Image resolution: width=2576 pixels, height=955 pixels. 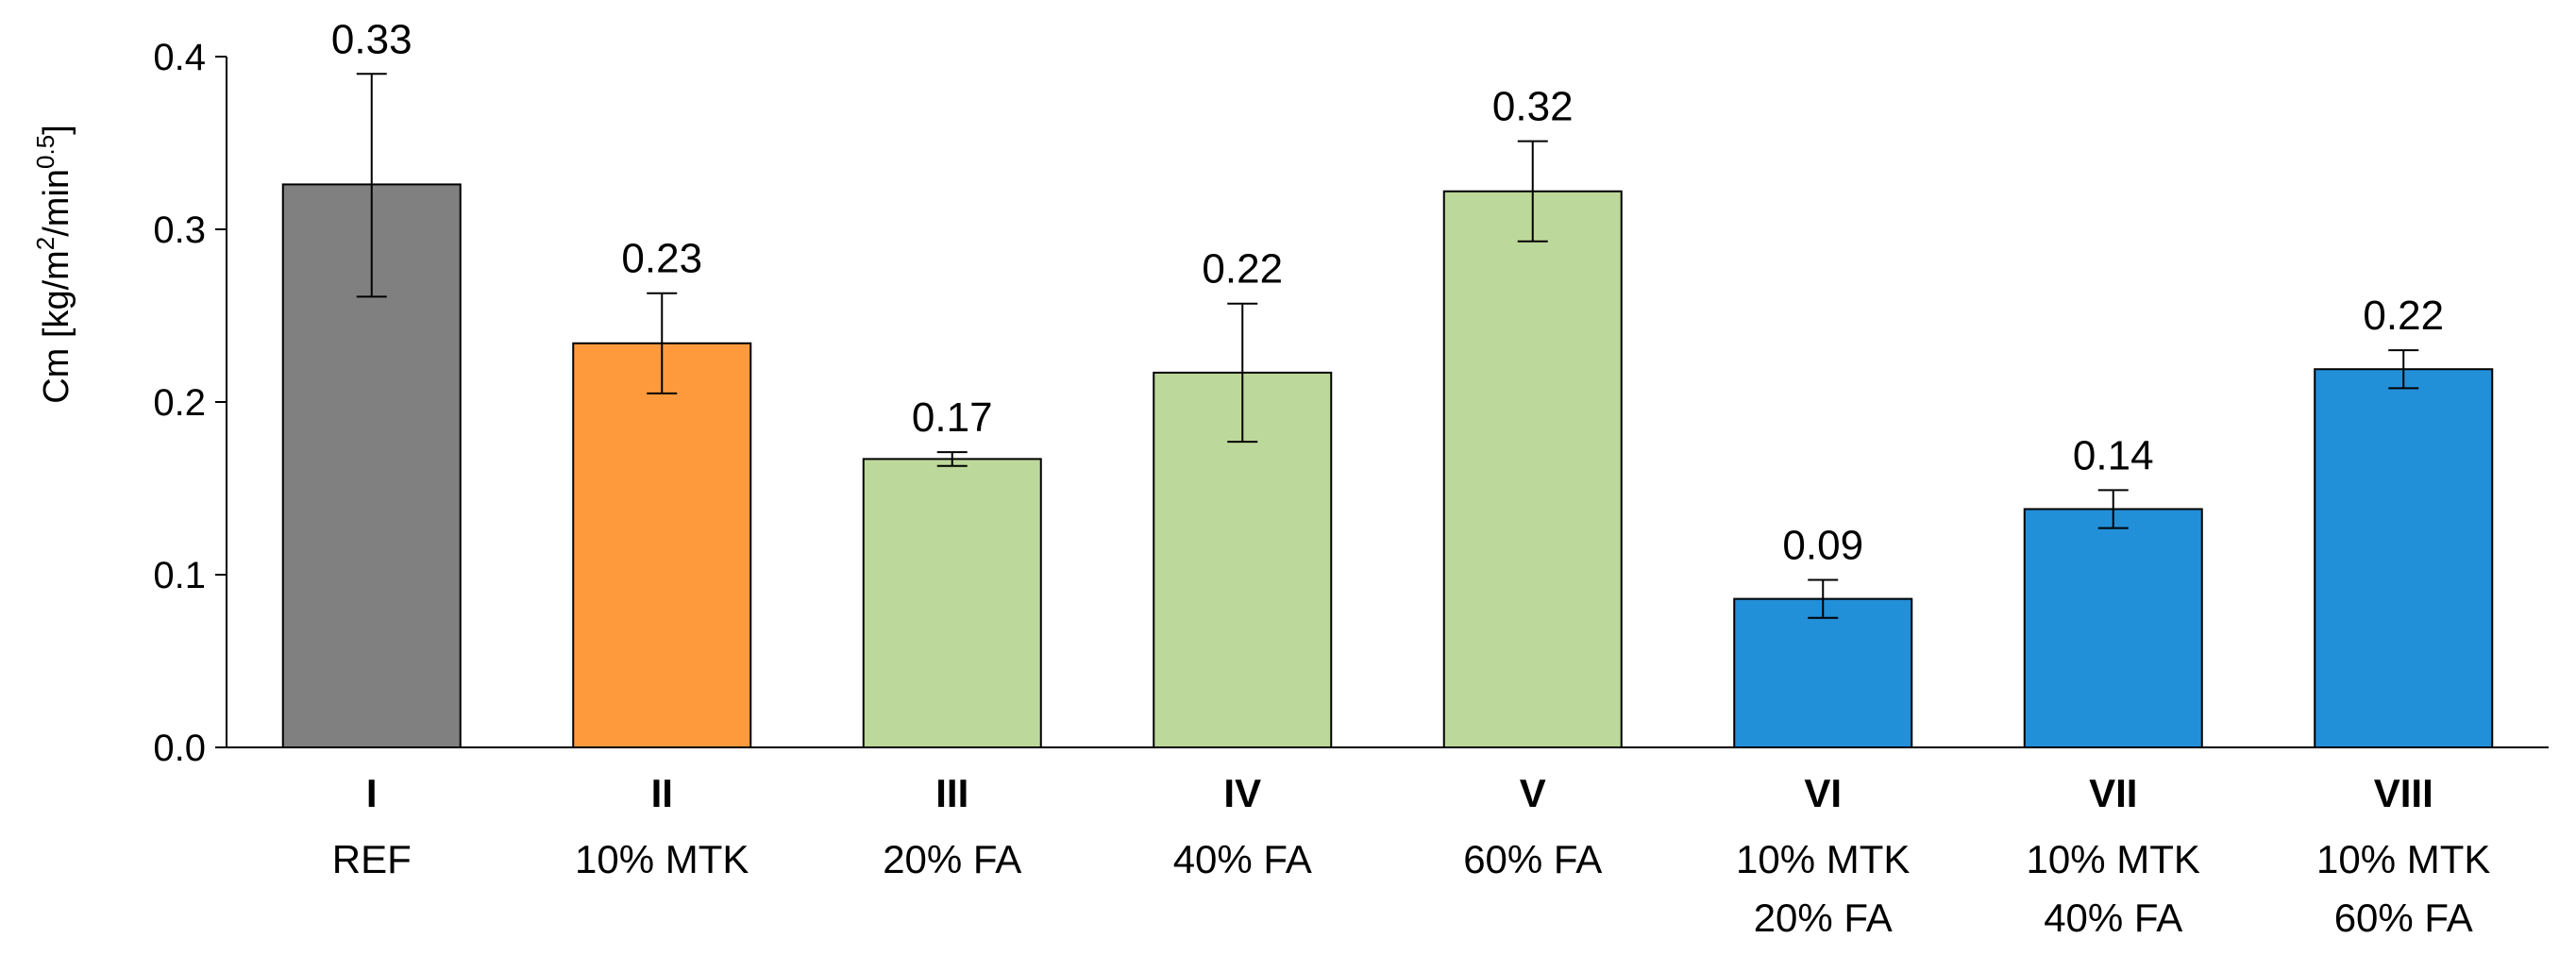 What do you see at coordinates (1242, 793) in the screenshot?
I see `category-roman-label: IV` at bounding box center [1242, 793].